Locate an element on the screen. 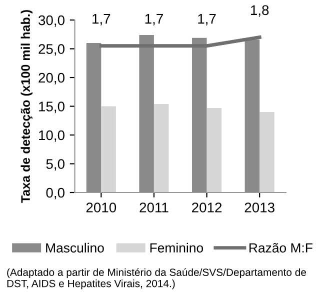 Image resolution: width=325 pixels, height=308 pixels. legend-label: Masculino is located at coordinates (75, 247).